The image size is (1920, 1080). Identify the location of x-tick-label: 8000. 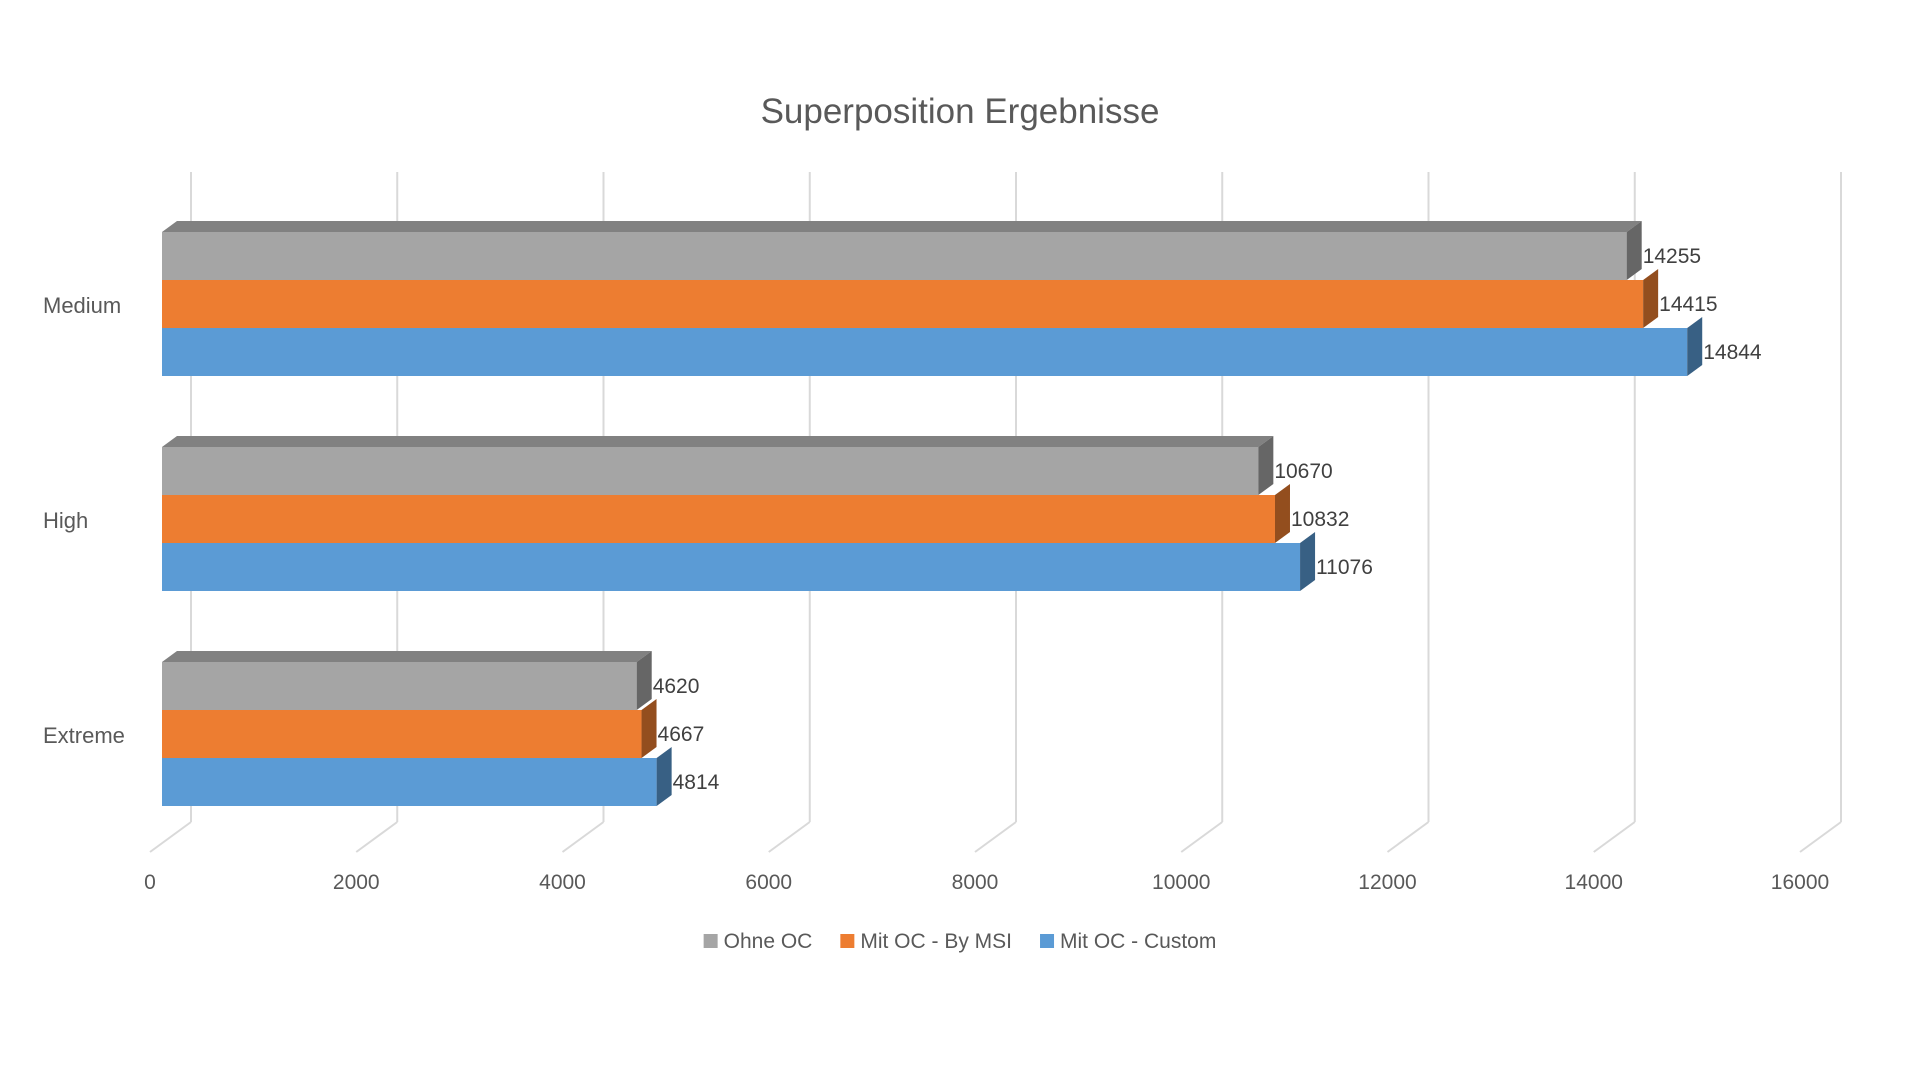
(975, 882).